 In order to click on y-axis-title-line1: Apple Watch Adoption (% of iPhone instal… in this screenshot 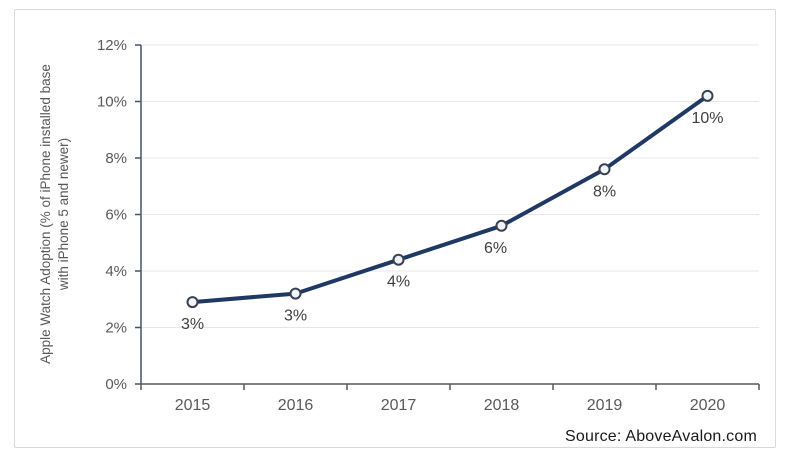, I will do `click(45, 214)`.